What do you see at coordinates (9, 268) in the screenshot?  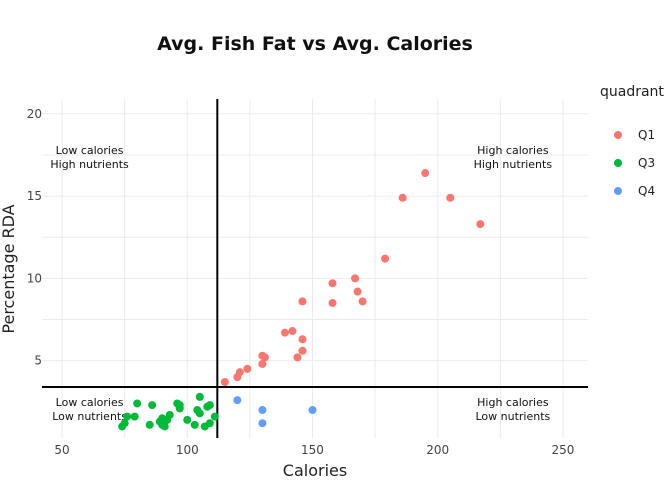 I see `y-axis-title: Percentage RDA` at bounding box center [9, 268].